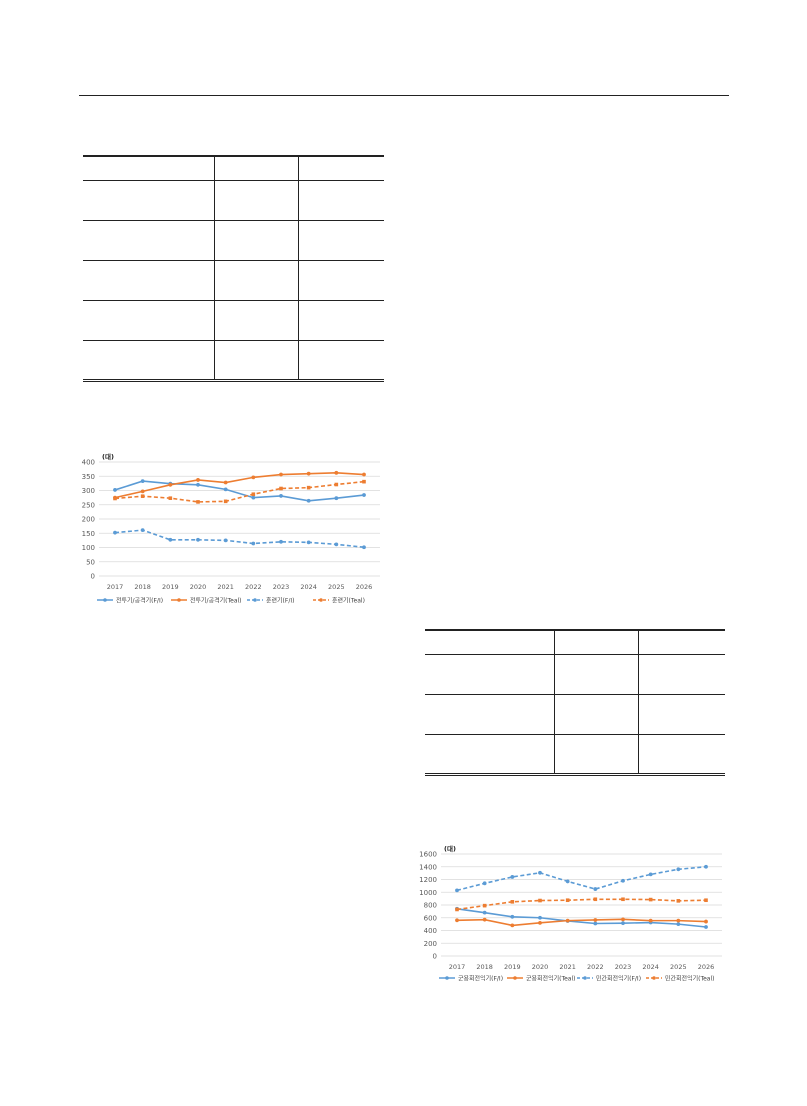 The height and width of the screenshot is (1106, 807). I want to click on x-tick-label: 2021, so click(225, 587).